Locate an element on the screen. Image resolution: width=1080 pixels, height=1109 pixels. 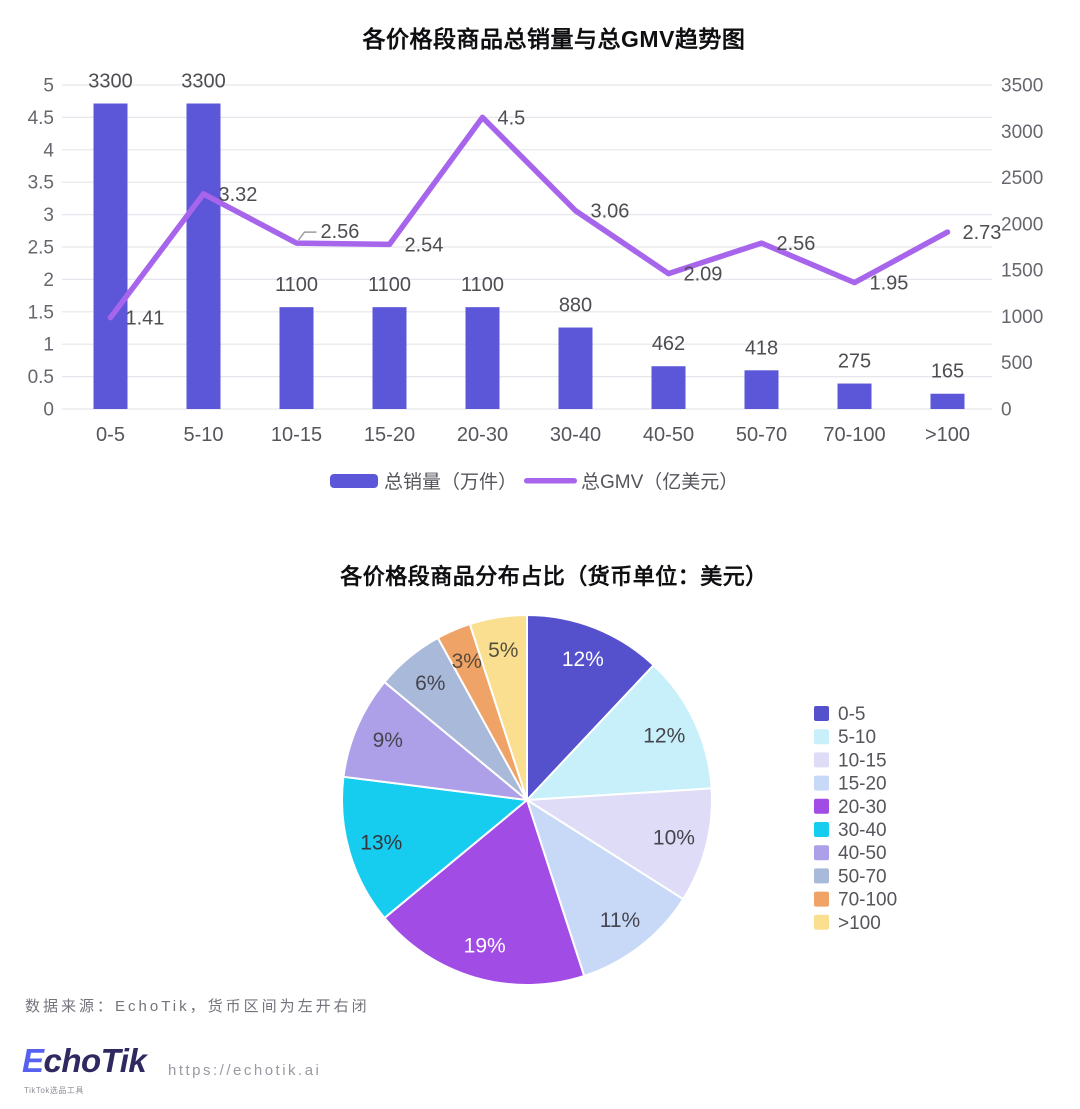
y-axis-right-tick: 1000 is located at coordinates (1022, 317).